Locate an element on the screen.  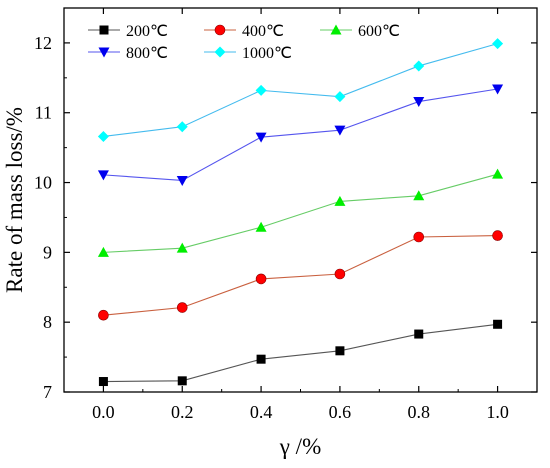
legend-label: 200℃ is located at coordinates (147, 31).